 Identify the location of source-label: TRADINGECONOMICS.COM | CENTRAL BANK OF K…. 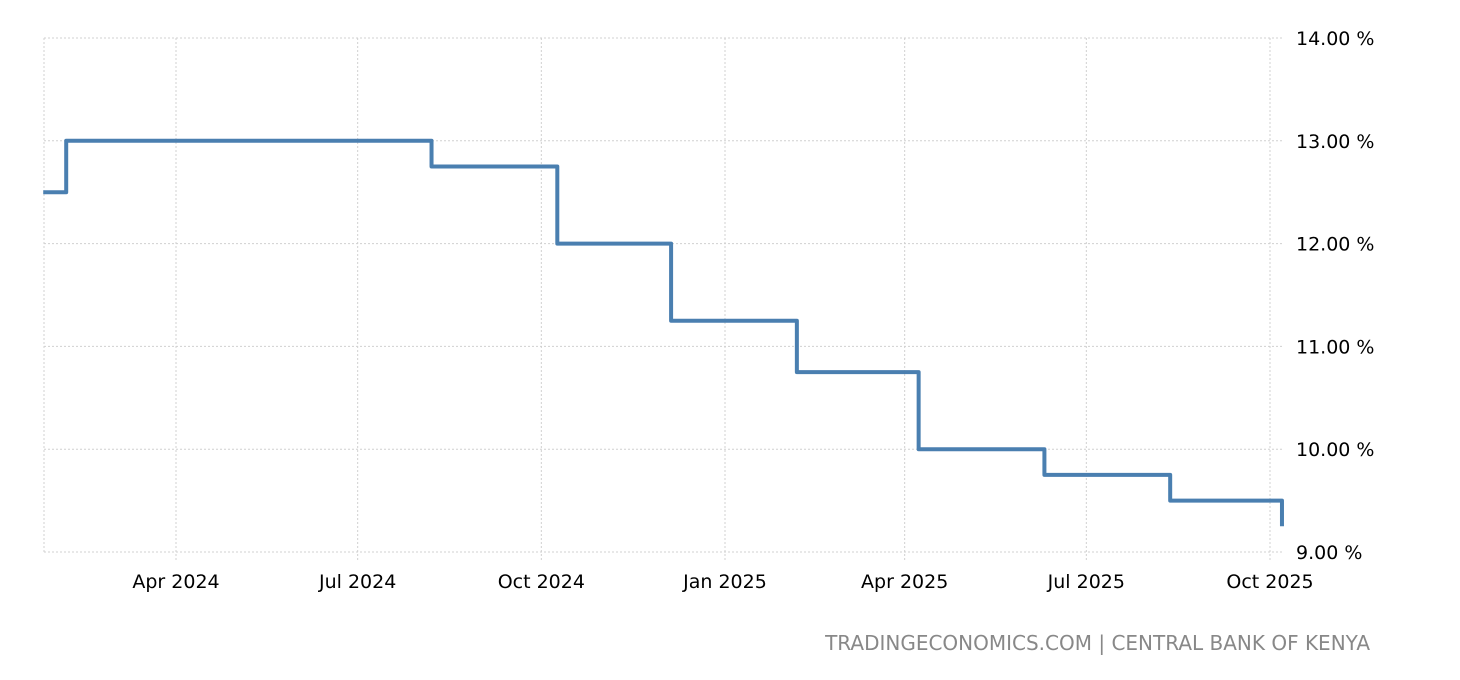
(1097, 643).